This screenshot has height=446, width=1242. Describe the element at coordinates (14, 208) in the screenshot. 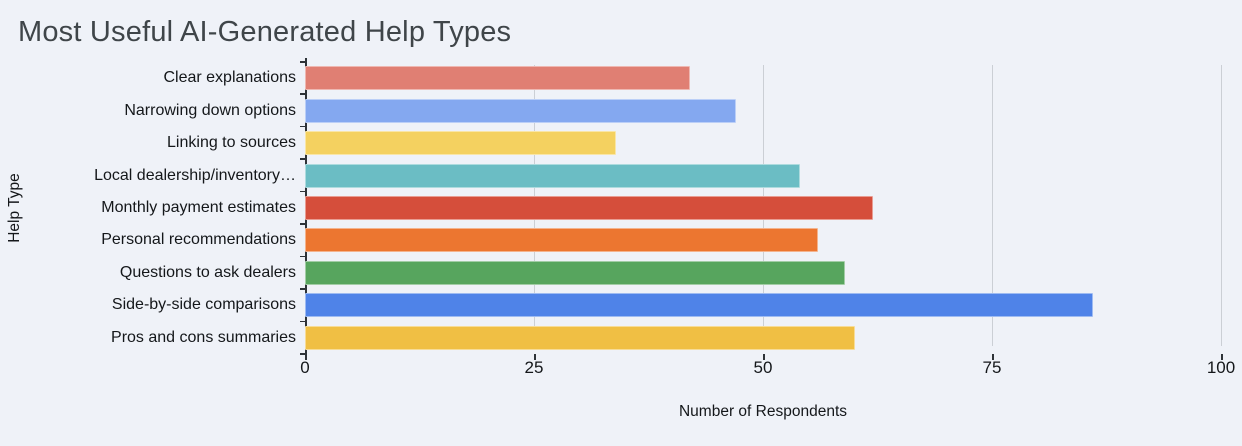

I see `y-axis-title: Help Type` at that location.